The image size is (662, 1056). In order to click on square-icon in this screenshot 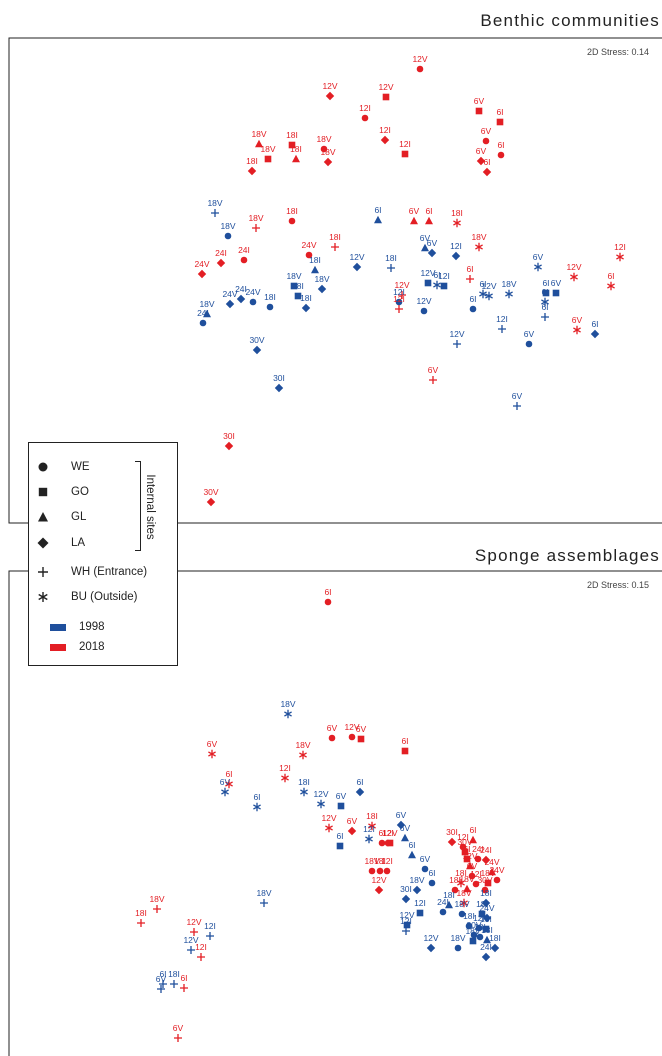, I will do `click(43, 492)`.